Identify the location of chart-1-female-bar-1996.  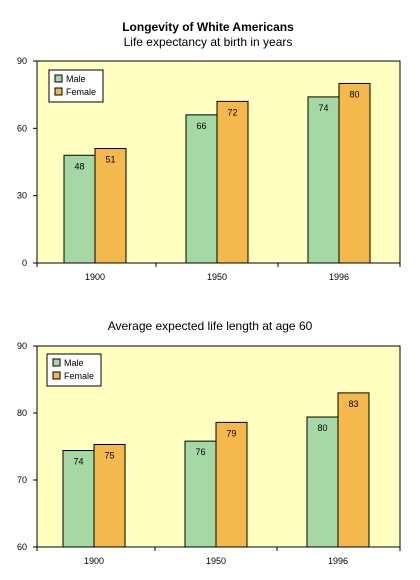
(354, 173).